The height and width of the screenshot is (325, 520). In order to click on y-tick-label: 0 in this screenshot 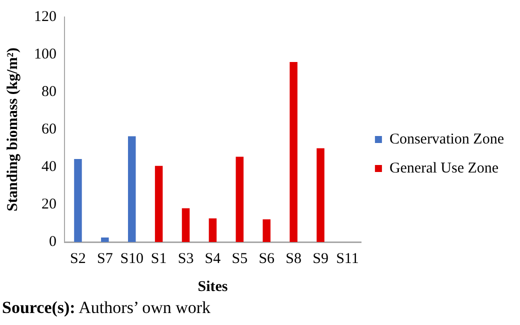, I will do `click(52, 242)`.